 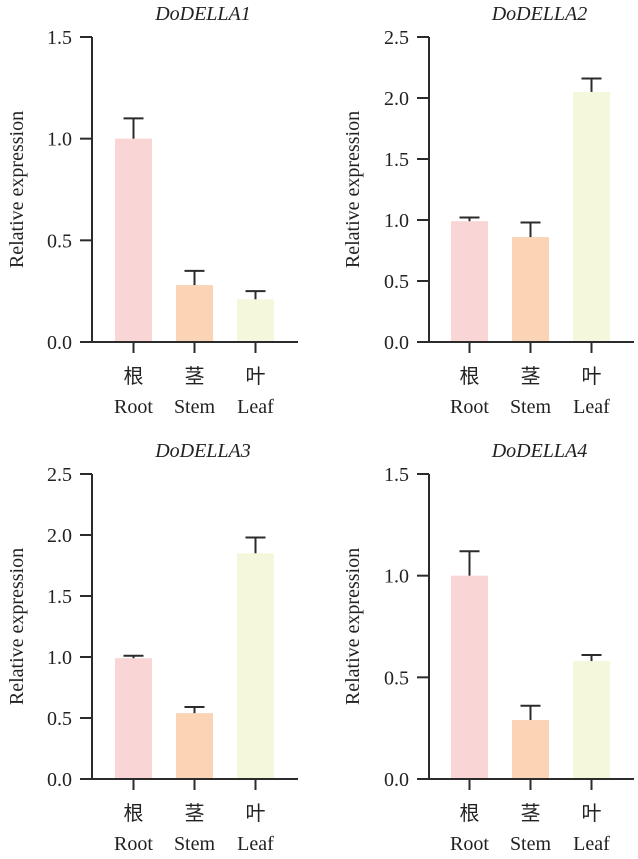 I want to click on chart-title: DoDELLA2, so click(x=539, y=14).